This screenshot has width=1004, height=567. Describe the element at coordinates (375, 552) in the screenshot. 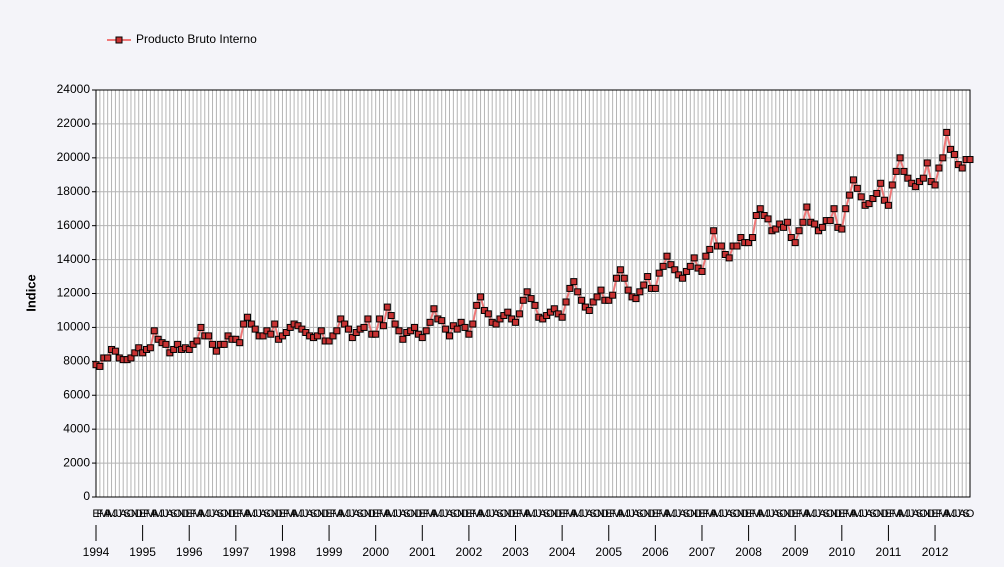

I see `year-label: 2000` at that location.